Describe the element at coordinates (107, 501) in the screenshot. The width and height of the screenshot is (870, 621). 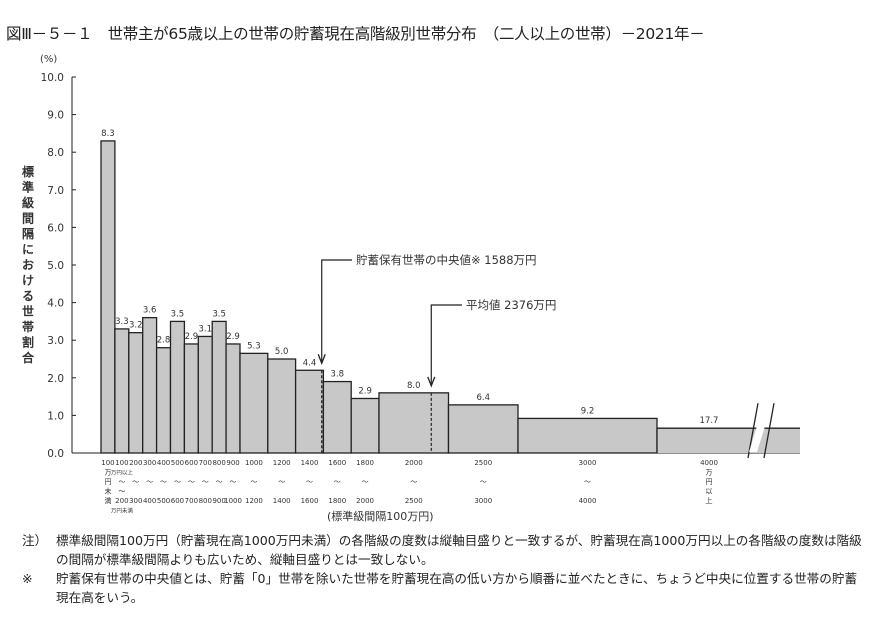
I see `x-tick-label: 満` at that location.